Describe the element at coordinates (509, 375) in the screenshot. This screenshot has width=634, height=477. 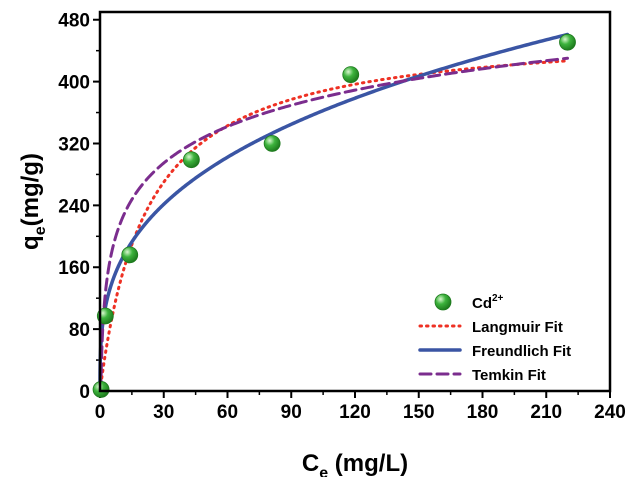
I see `legend-label-temkin: Temkin Fit` at that location.